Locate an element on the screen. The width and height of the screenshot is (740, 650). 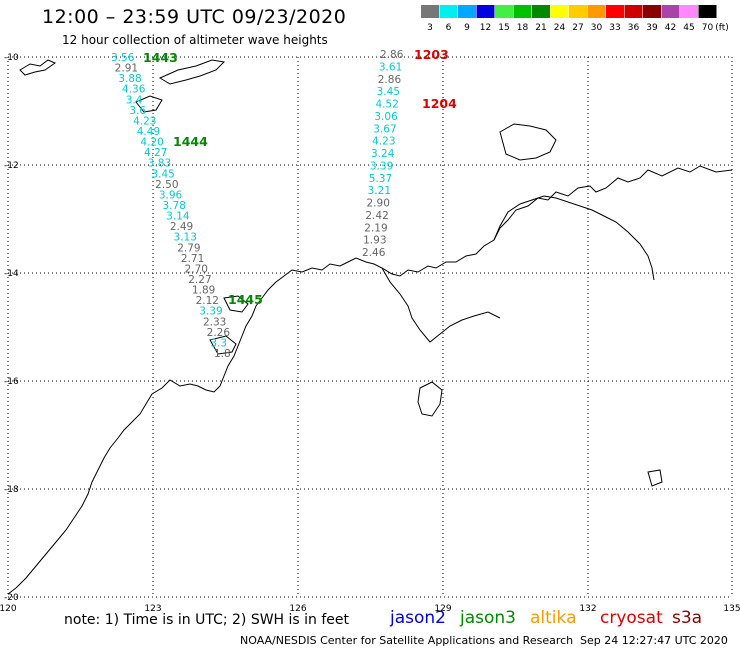
latitude-label: -18 is located at coordinates (11, 490).